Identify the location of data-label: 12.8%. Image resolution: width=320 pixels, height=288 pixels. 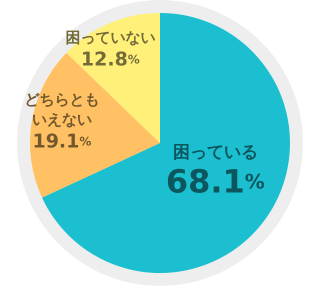
(110, 59).